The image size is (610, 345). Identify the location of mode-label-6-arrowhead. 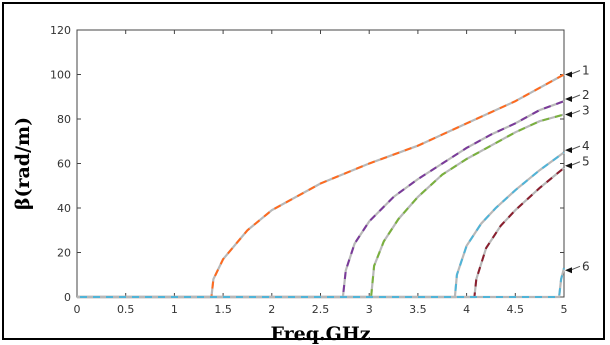
(568, 270).